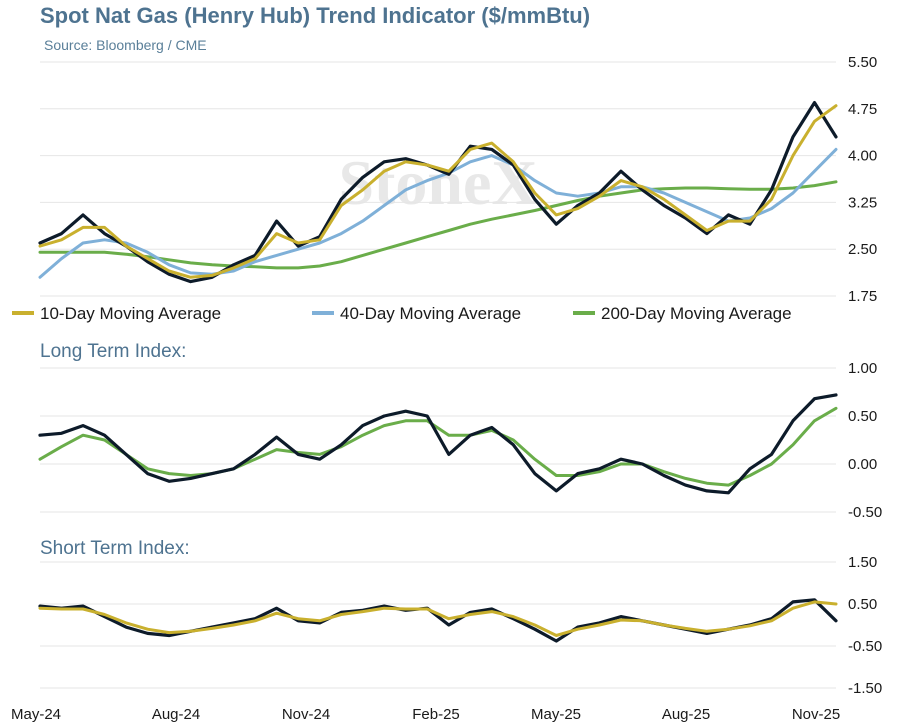 This screenshot has width=907, height=723. I want to click on y-tick-label: 1.00, so click(862, 368).